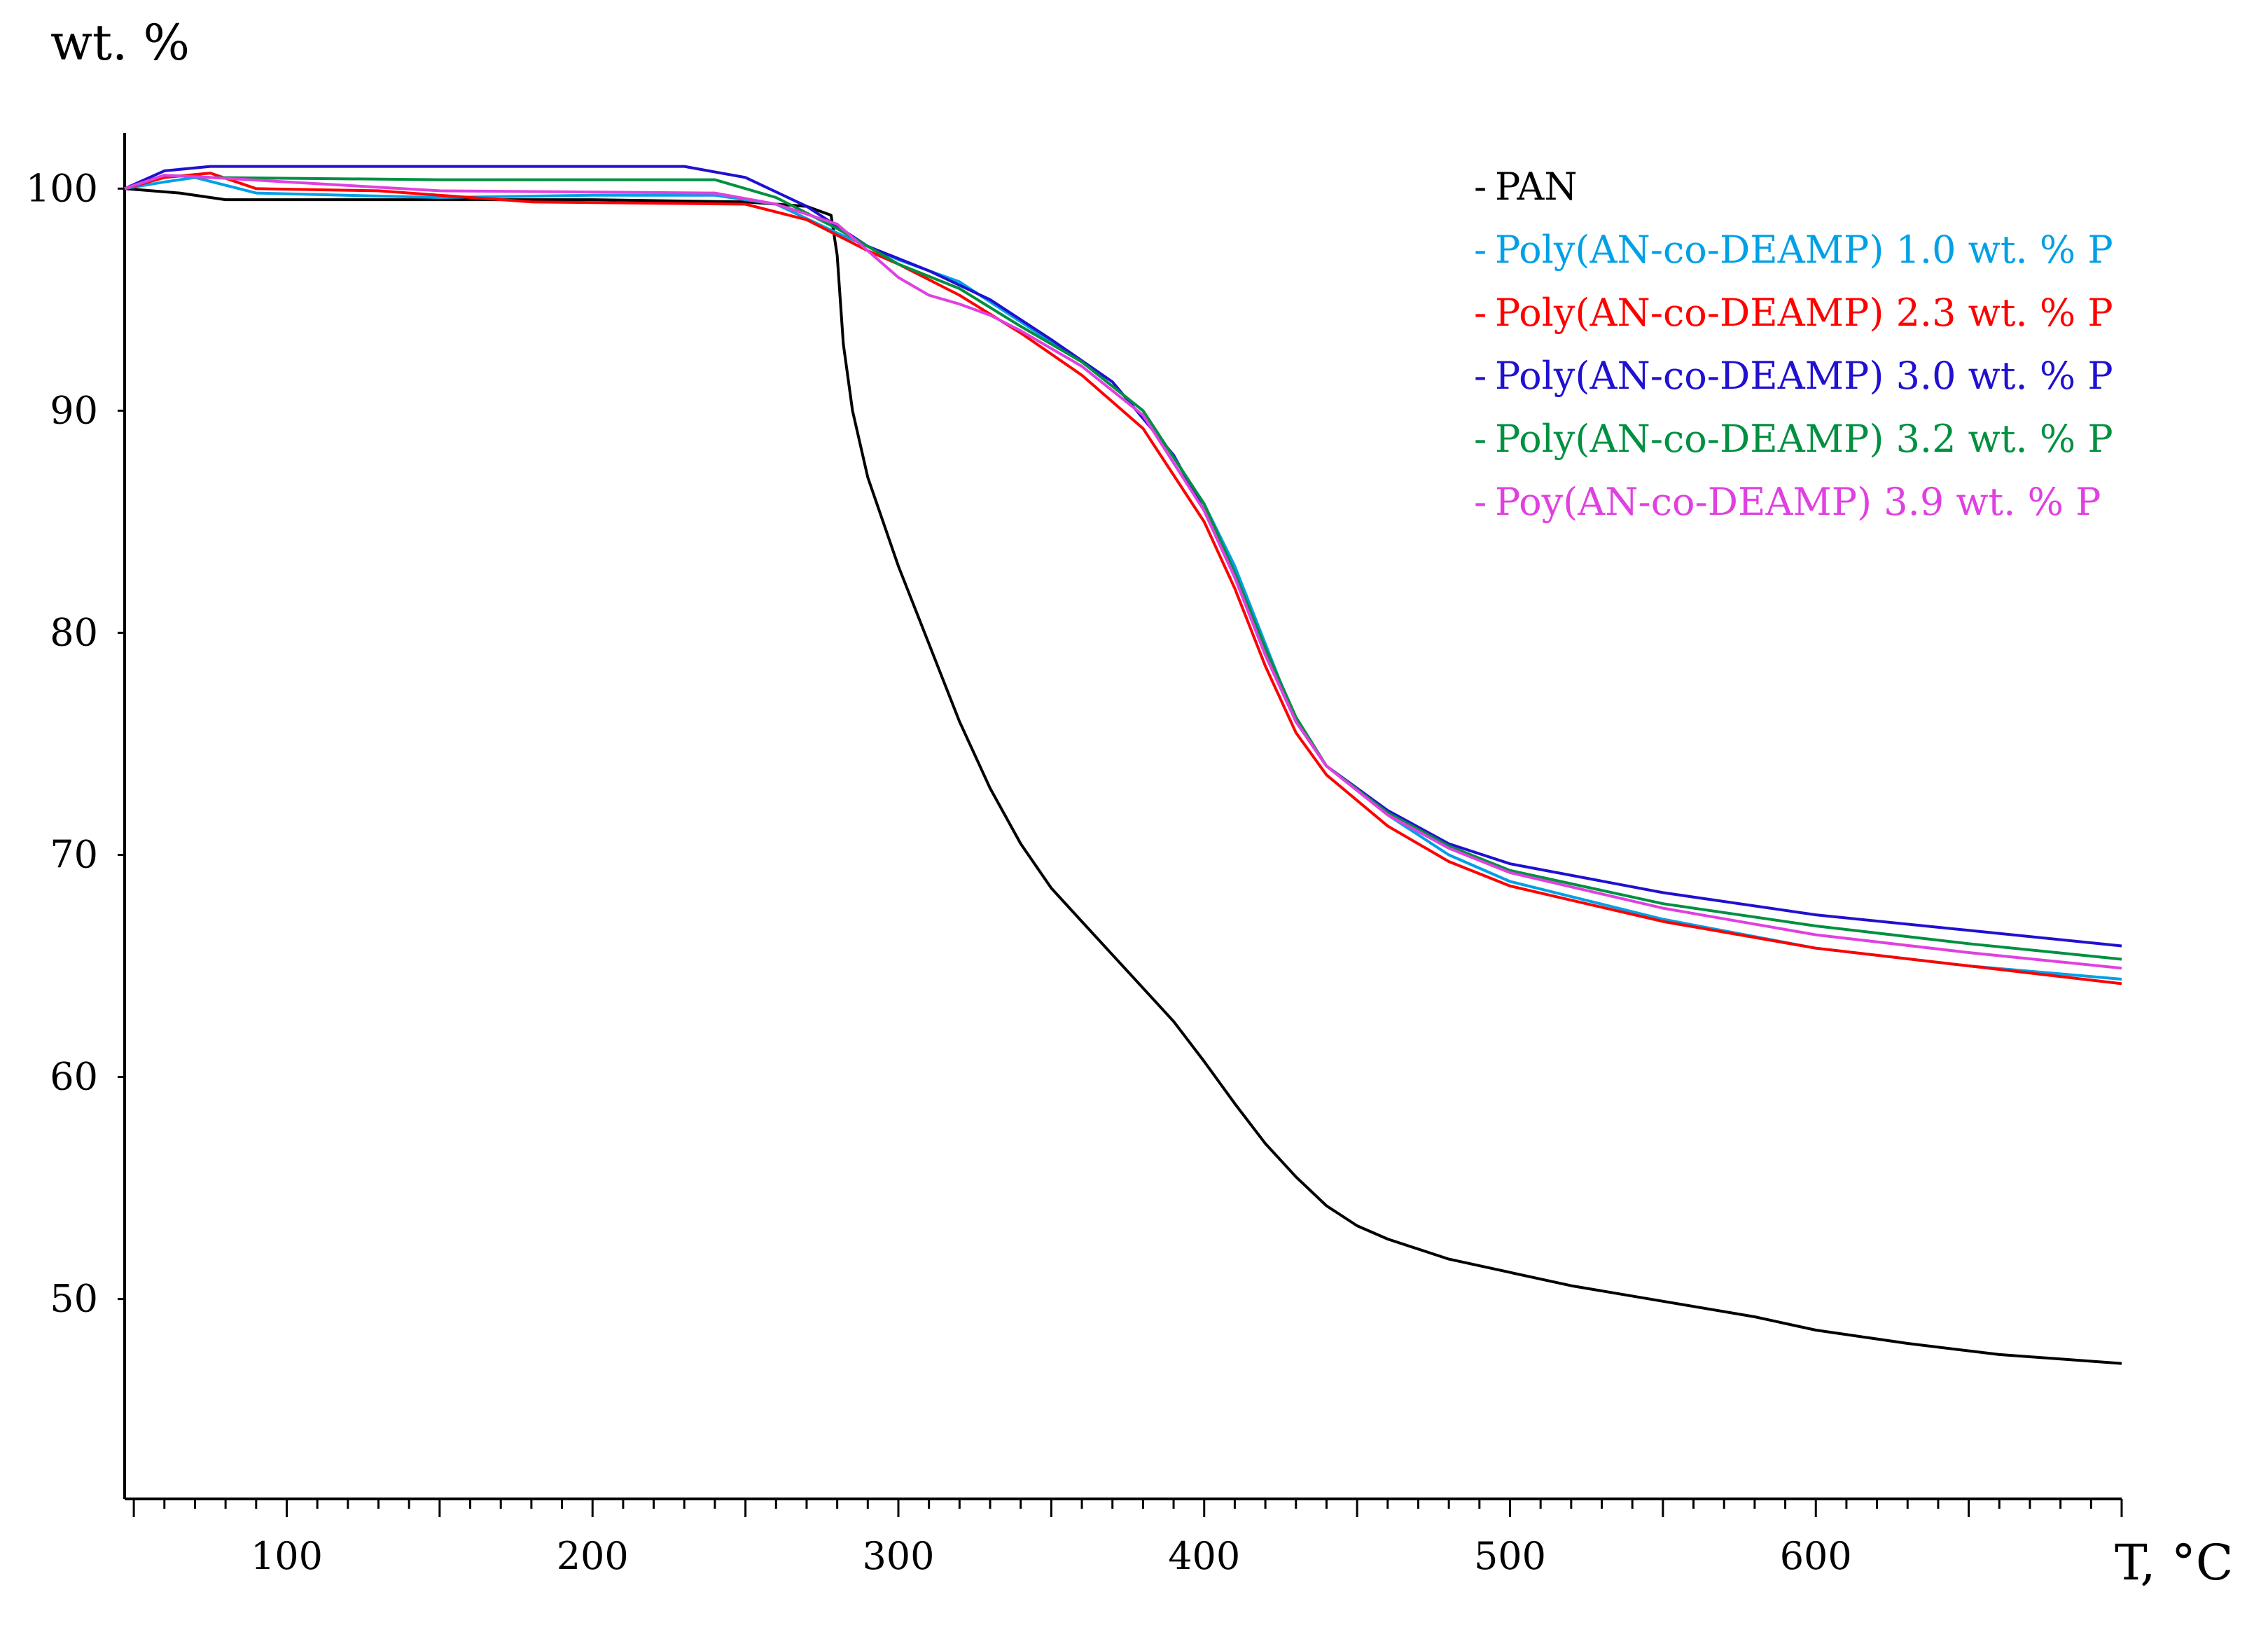  I want to click on y-tick-label: 50, so click(74, 1299).